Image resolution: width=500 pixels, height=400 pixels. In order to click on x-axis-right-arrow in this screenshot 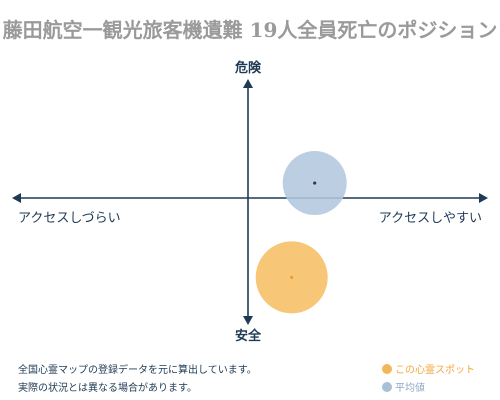, I will do `click(483, 198)`.